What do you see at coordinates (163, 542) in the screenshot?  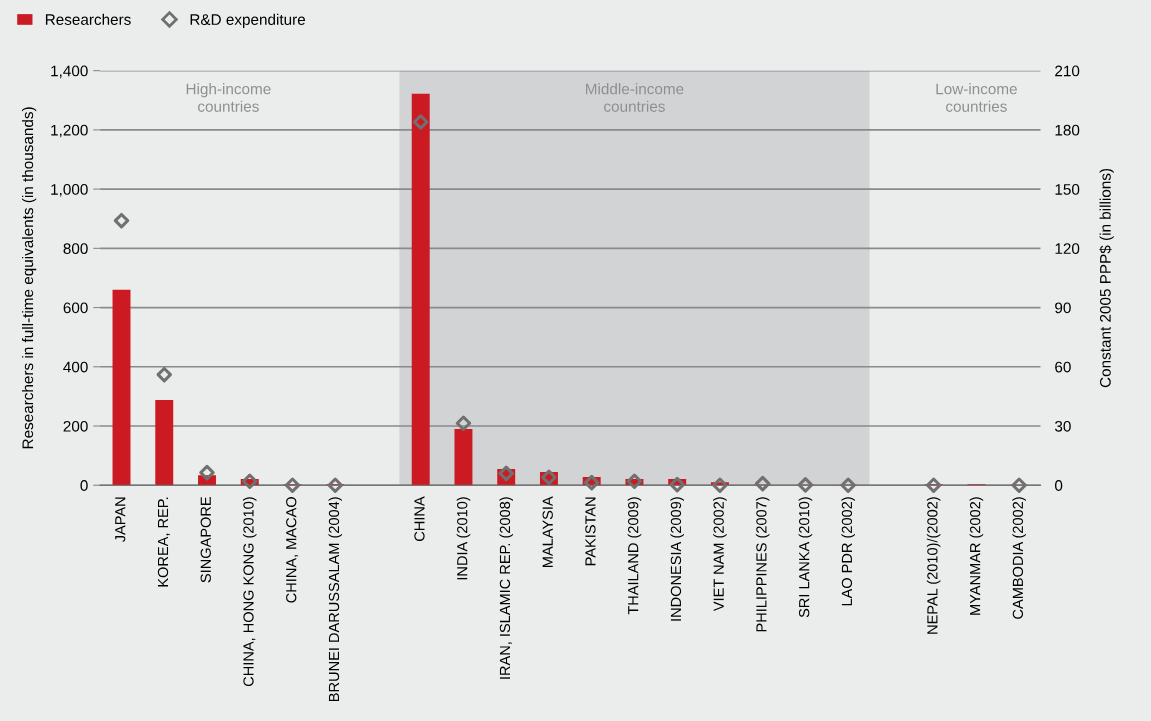 I see `x-tick-label: KOREA, REP.` at bounding box center [163, 542].